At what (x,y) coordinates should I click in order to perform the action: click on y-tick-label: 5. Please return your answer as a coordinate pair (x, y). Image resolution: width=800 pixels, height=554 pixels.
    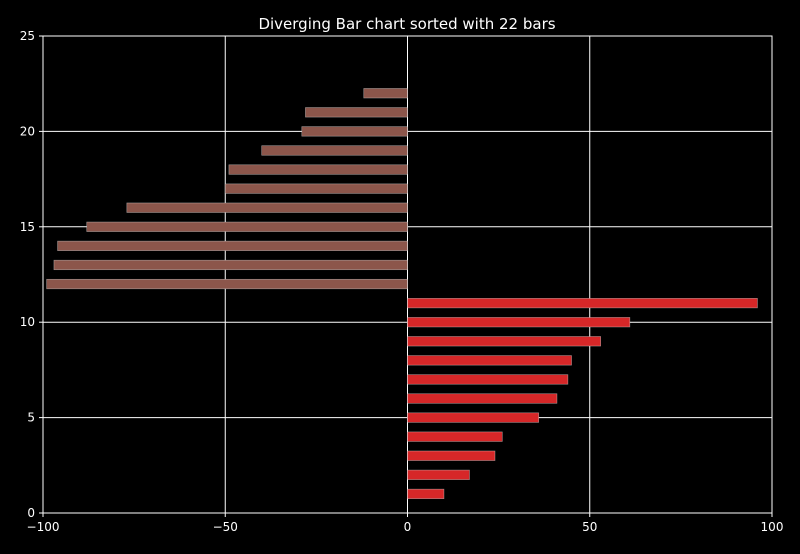
    Looking at the image, I should click on (31, 418).